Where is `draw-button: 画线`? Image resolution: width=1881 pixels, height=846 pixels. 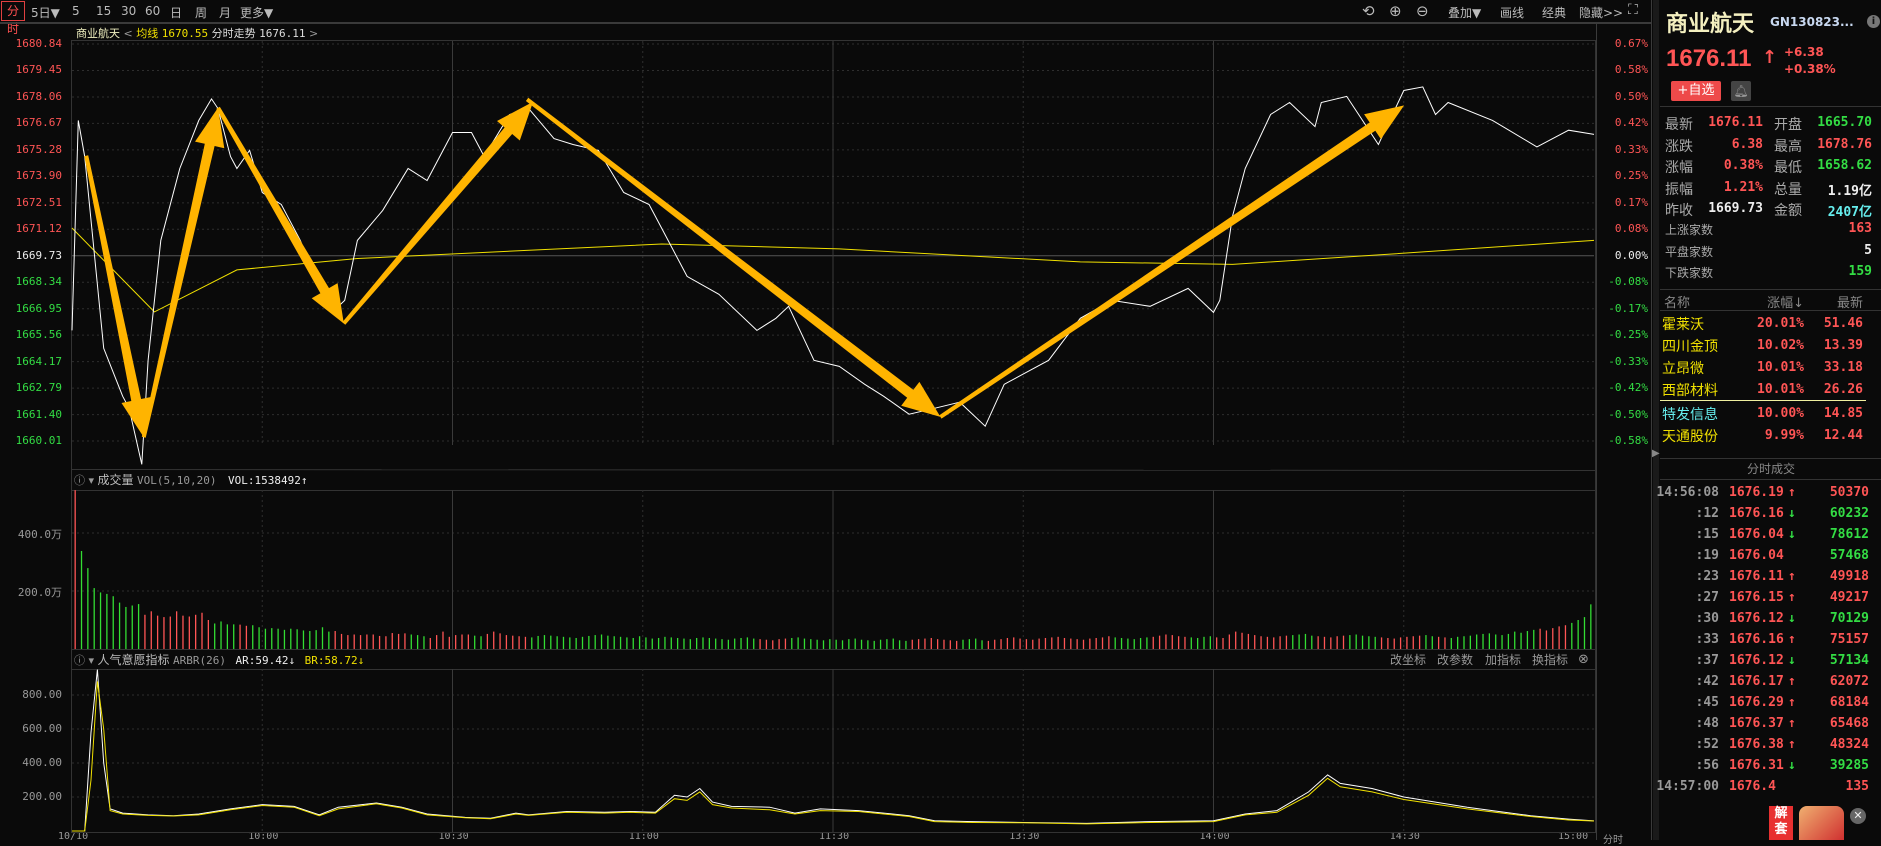
draw-button: 画线 is located at coordinates (1512, 13).